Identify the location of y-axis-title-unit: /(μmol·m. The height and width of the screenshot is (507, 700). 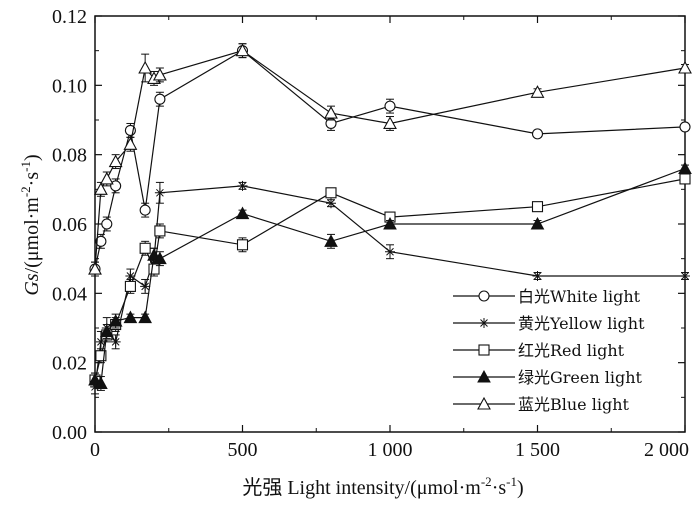
(32, 235).